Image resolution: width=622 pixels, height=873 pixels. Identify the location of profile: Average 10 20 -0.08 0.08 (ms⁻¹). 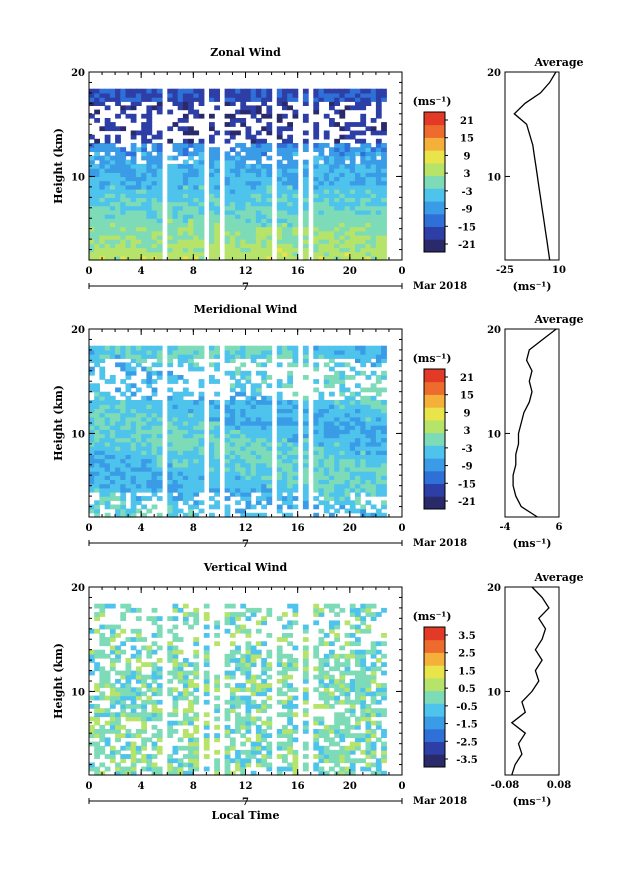
(535, 689).